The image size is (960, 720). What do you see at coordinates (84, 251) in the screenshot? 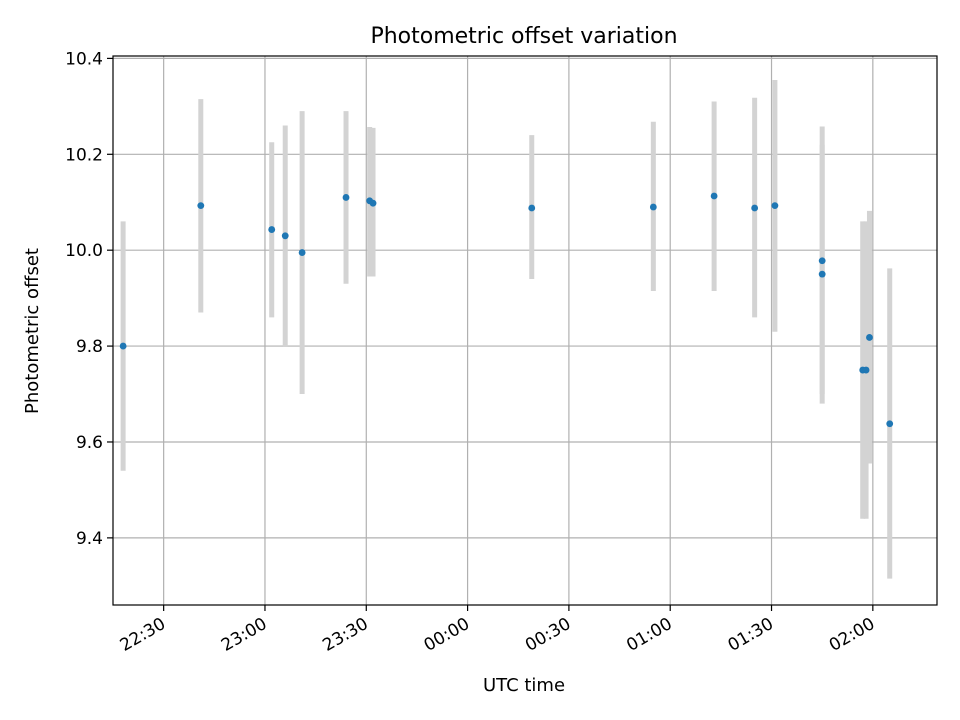
I see `y-tick-label: 10.0` at bounding box center [84, 251].